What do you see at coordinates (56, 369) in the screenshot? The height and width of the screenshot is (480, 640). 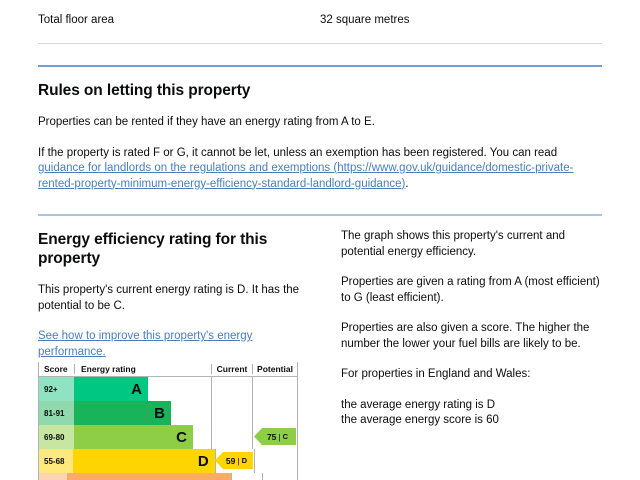 I see `epc-header-score: Score` at bounding box center [56, 369].